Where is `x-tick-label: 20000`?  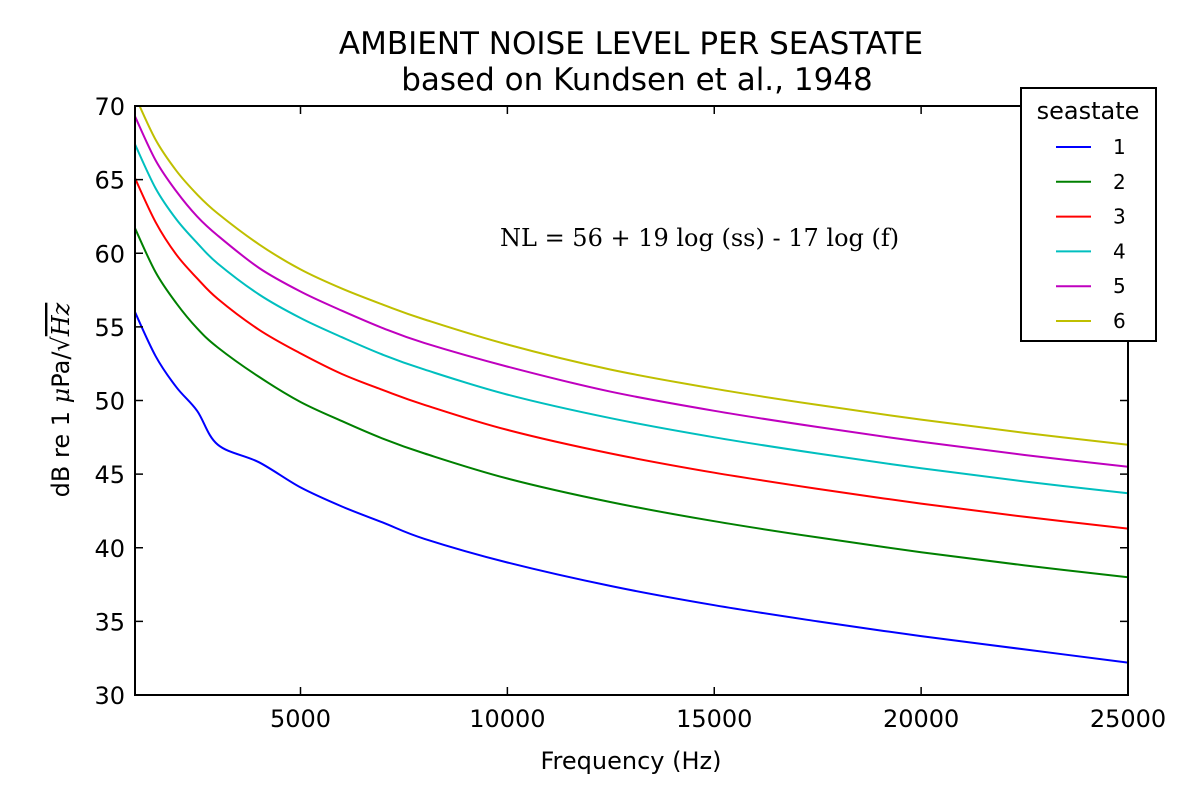
x-tick-label: 20000 is located at coordinates (921, 719).